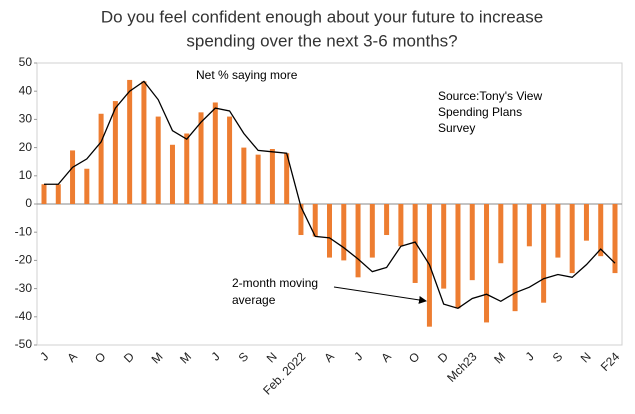 Image resolution: width=635 pixels, height=414 pixels. I want to click on y-tick-label: 20, so click(26, 147).